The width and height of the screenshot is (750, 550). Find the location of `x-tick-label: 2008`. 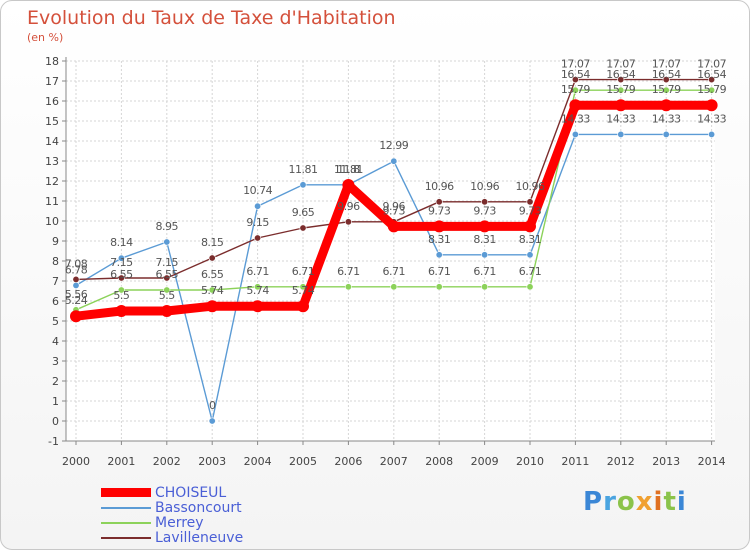

x-tick-label: 2008 is located at coordinates (439, 461).